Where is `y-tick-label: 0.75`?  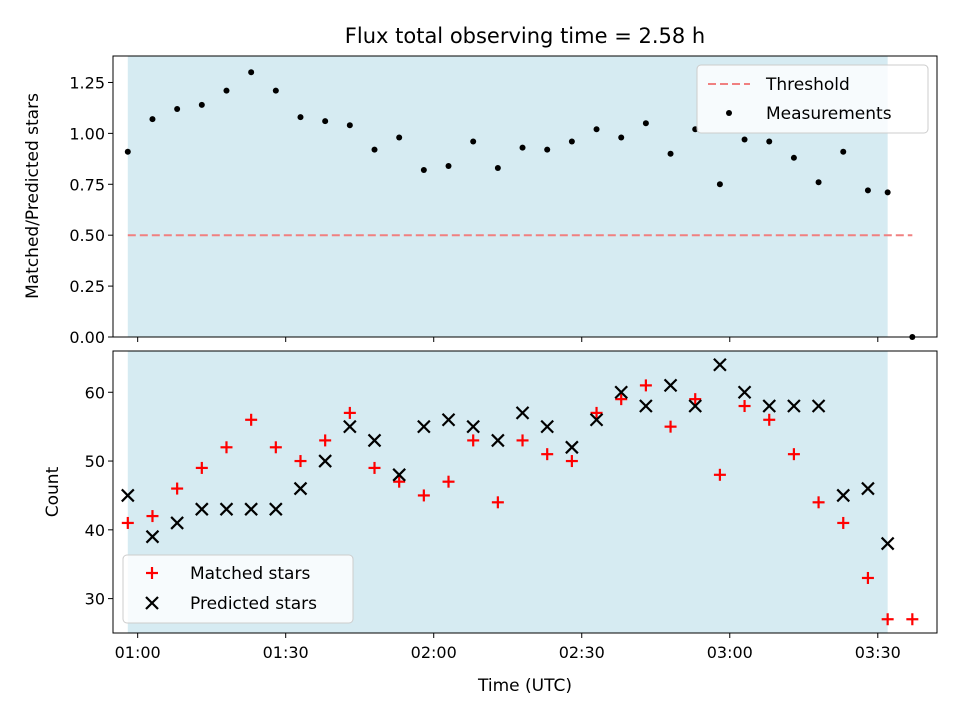
y-tick-label: 0.75 is located at coordinates (87, 184).